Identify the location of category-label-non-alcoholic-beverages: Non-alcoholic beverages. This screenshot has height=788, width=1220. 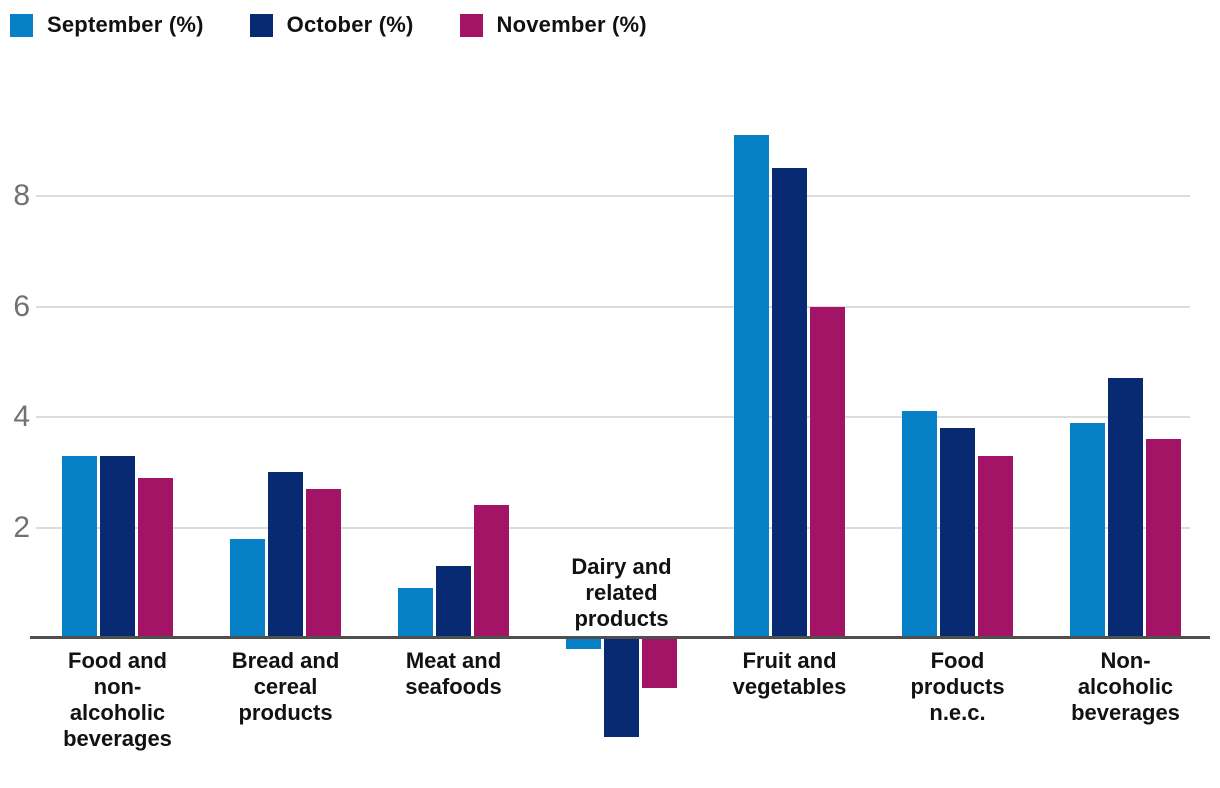
(1126, 687).